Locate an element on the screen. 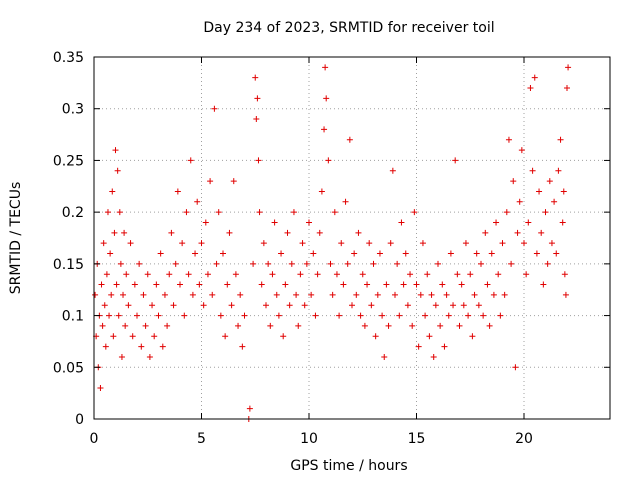 The width and height of the screenshot is (640, 480). x-tick-label: 0 is located at coordinates (94, 439).